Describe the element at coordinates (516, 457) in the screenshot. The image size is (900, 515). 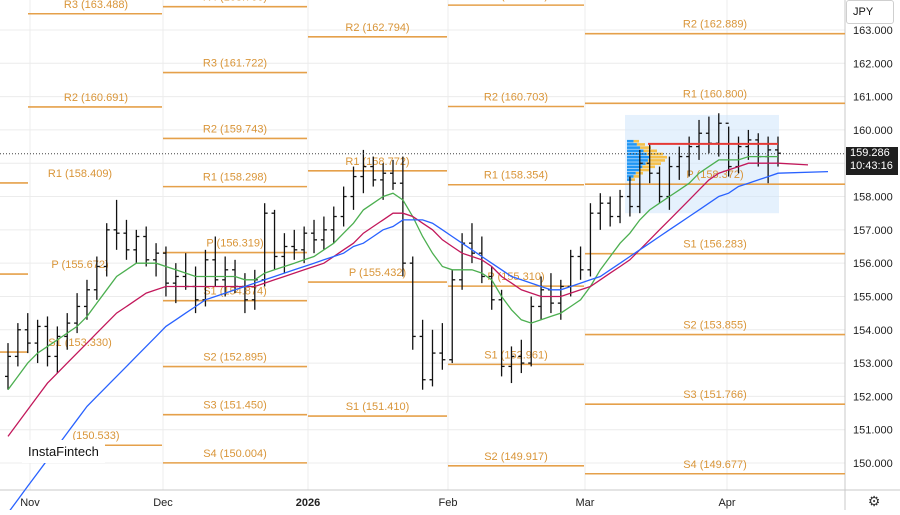
I see `pivot-label: S2 (149.917)` at that location.